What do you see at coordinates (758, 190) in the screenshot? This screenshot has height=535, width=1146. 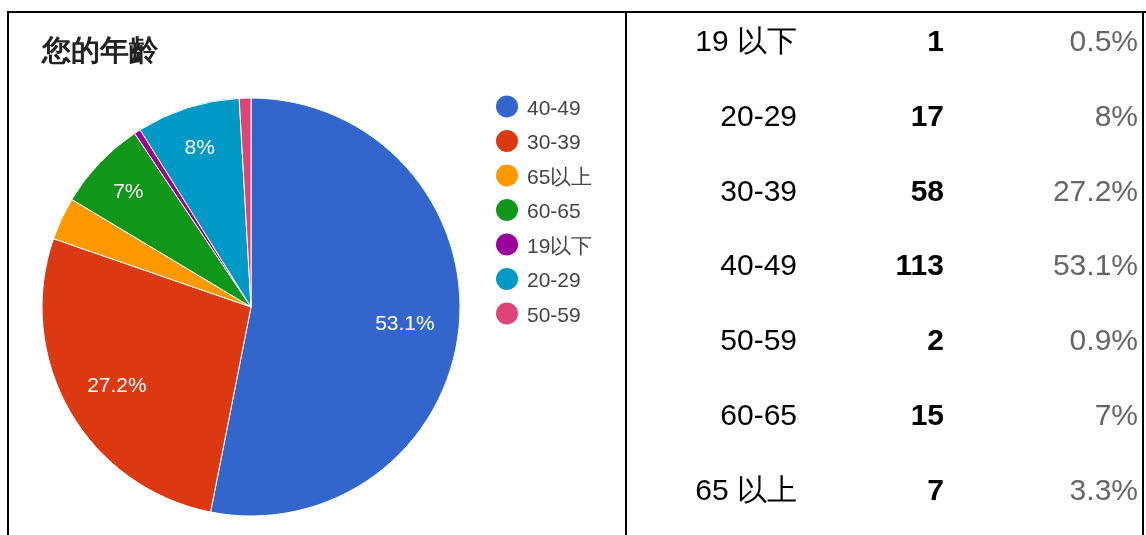 I see `category-label: 30-39` at bounding box center [758, 190].